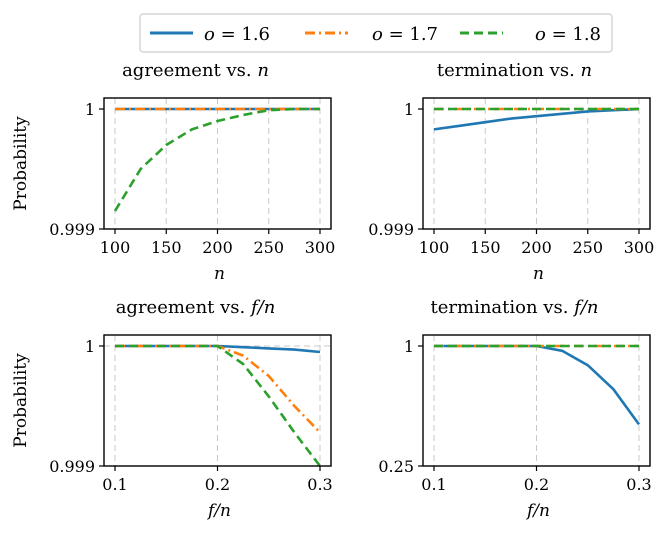  Describe the element at coordinates (405, 34) in the screenshot. I see `legend-label-o-1-7: o = 1.7` at that location.